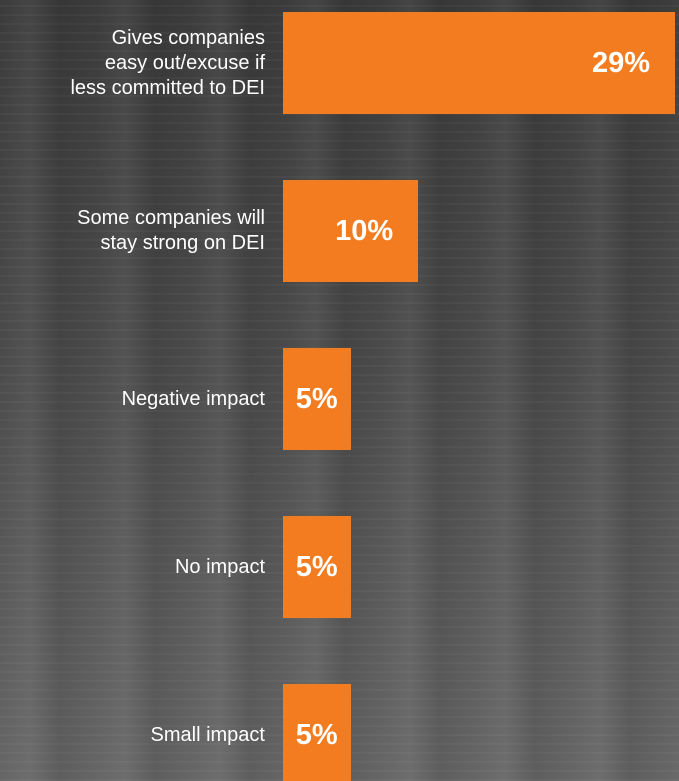  What do you see at coordinates (364, 231) in the screenshot?
I see `value-label: 10%` at bounding box center [364, 231].